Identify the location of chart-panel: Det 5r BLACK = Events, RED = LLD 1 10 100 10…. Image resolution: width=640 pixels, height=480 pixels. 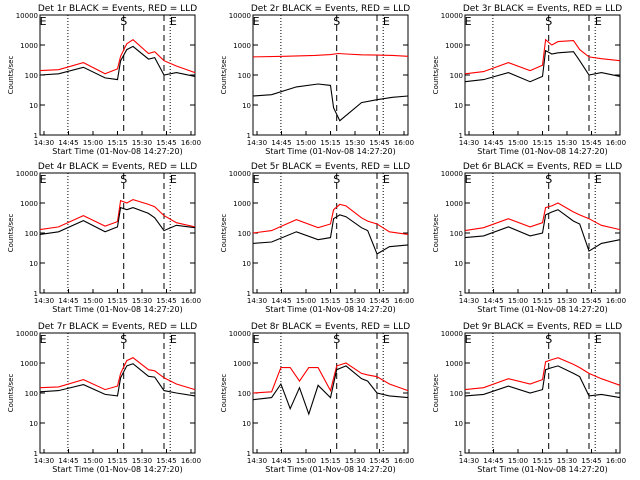
(317, 238).